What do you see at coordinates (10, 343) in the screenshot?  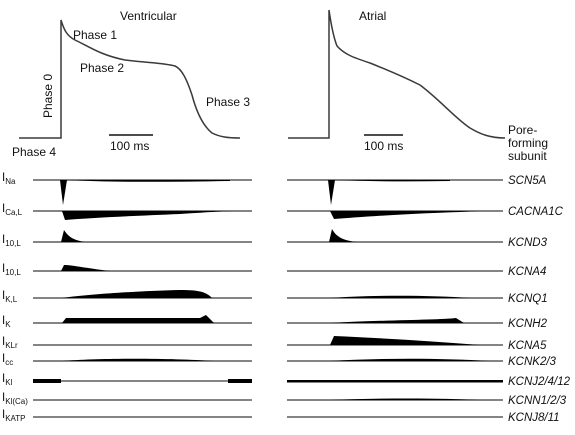 I see `current-label: IKLr` at bounding box center [10, 343].